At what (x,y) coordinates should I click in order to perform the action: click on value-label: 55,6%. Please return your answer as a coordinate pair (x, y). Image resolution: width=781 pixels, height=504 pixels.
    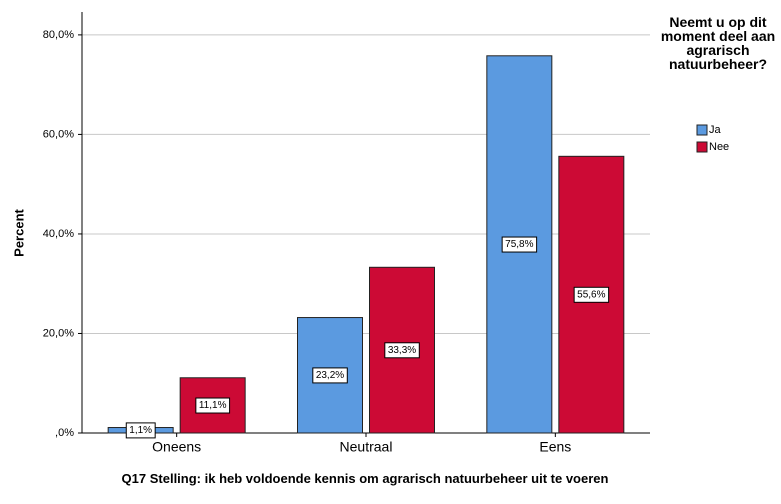
    Looking at the image, I should click on (591, 294).